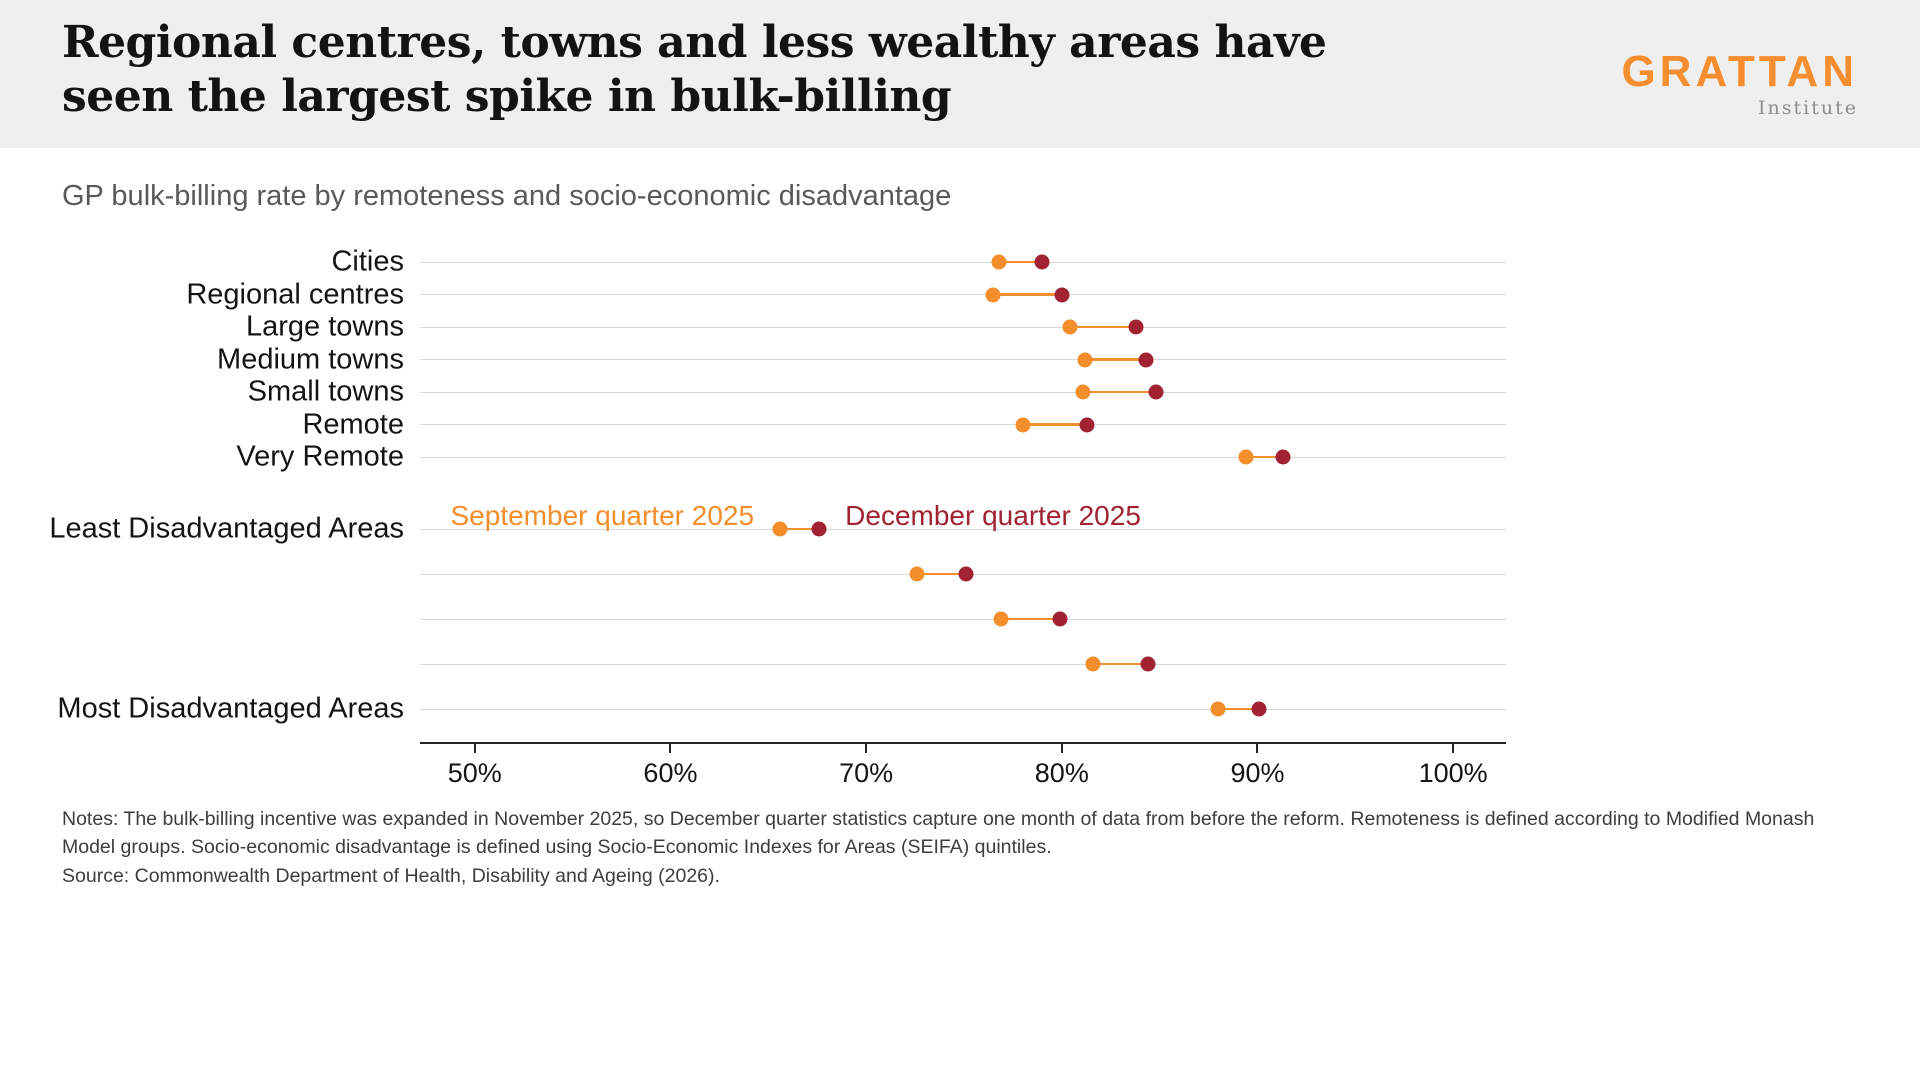  Describe the element at coordinates (866, 773) in the screenshot. I see `x-tick-label: 70%` at that location.